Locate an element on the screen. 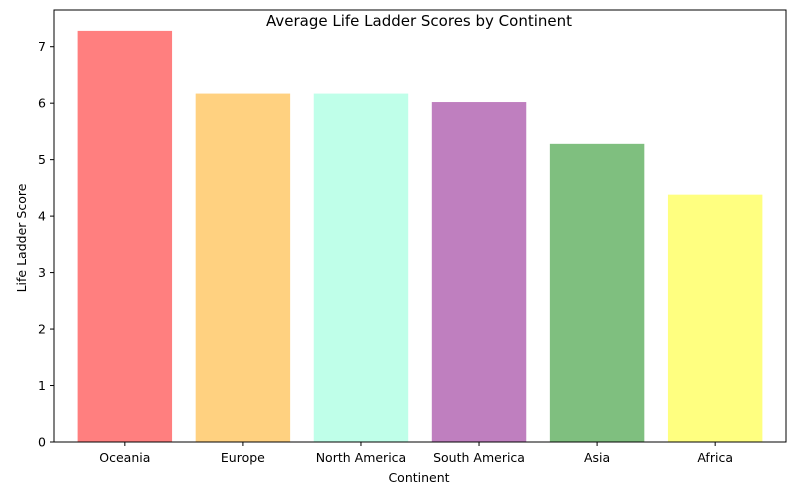 The width and height of the screenshot is (800, 500). bar-africa is located at coordinates (715, 318).